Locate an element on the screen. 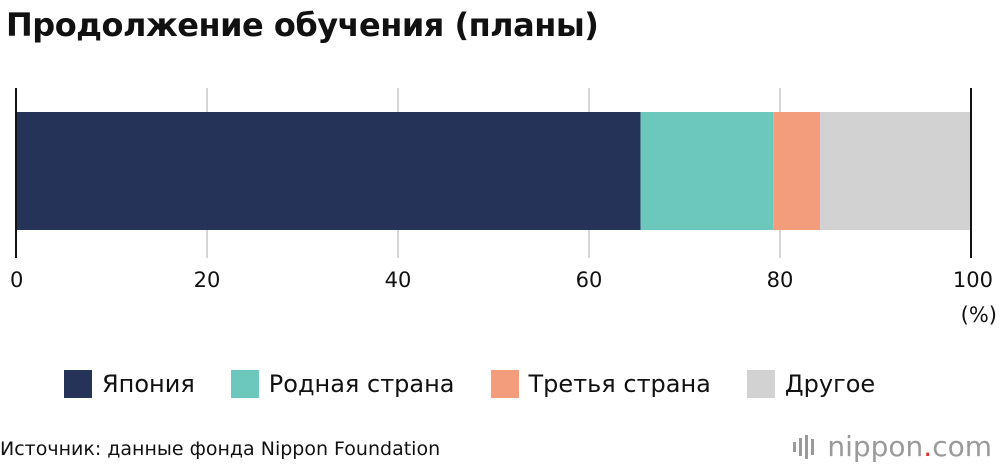  legend-label: Третья страна is located at coordinates (619, 384).